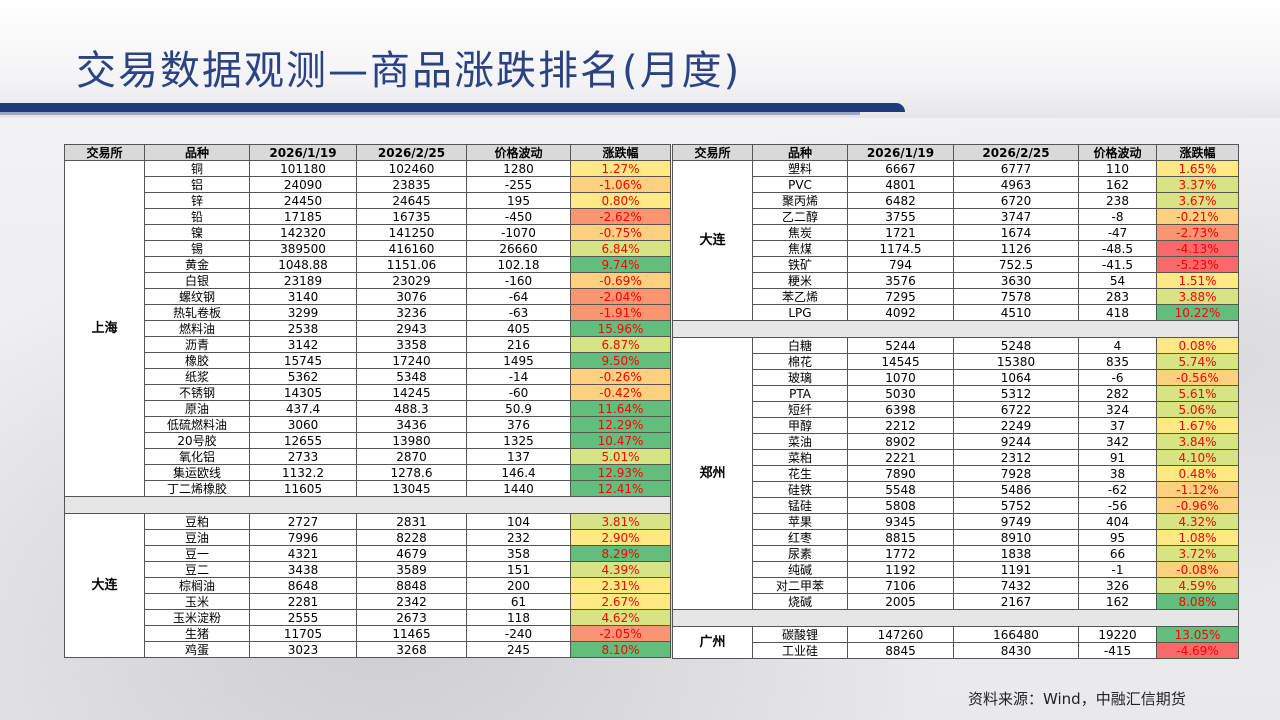  What do you see at coordinates (303, 617) in the screenshot?
I see `price-start-cell: 2555` at bounding box center [303, 617].